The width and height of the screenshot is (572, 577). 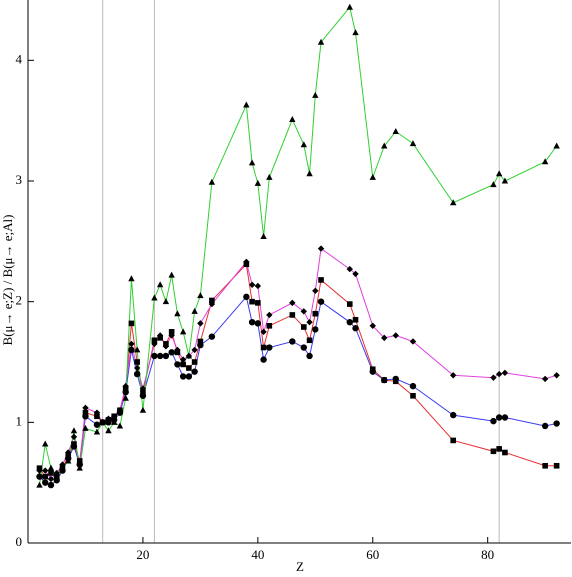 What do you see at coordinates (19, 300) in the screenshot?
I see `y-tick-label: 2` at bounding box center [19, 300].